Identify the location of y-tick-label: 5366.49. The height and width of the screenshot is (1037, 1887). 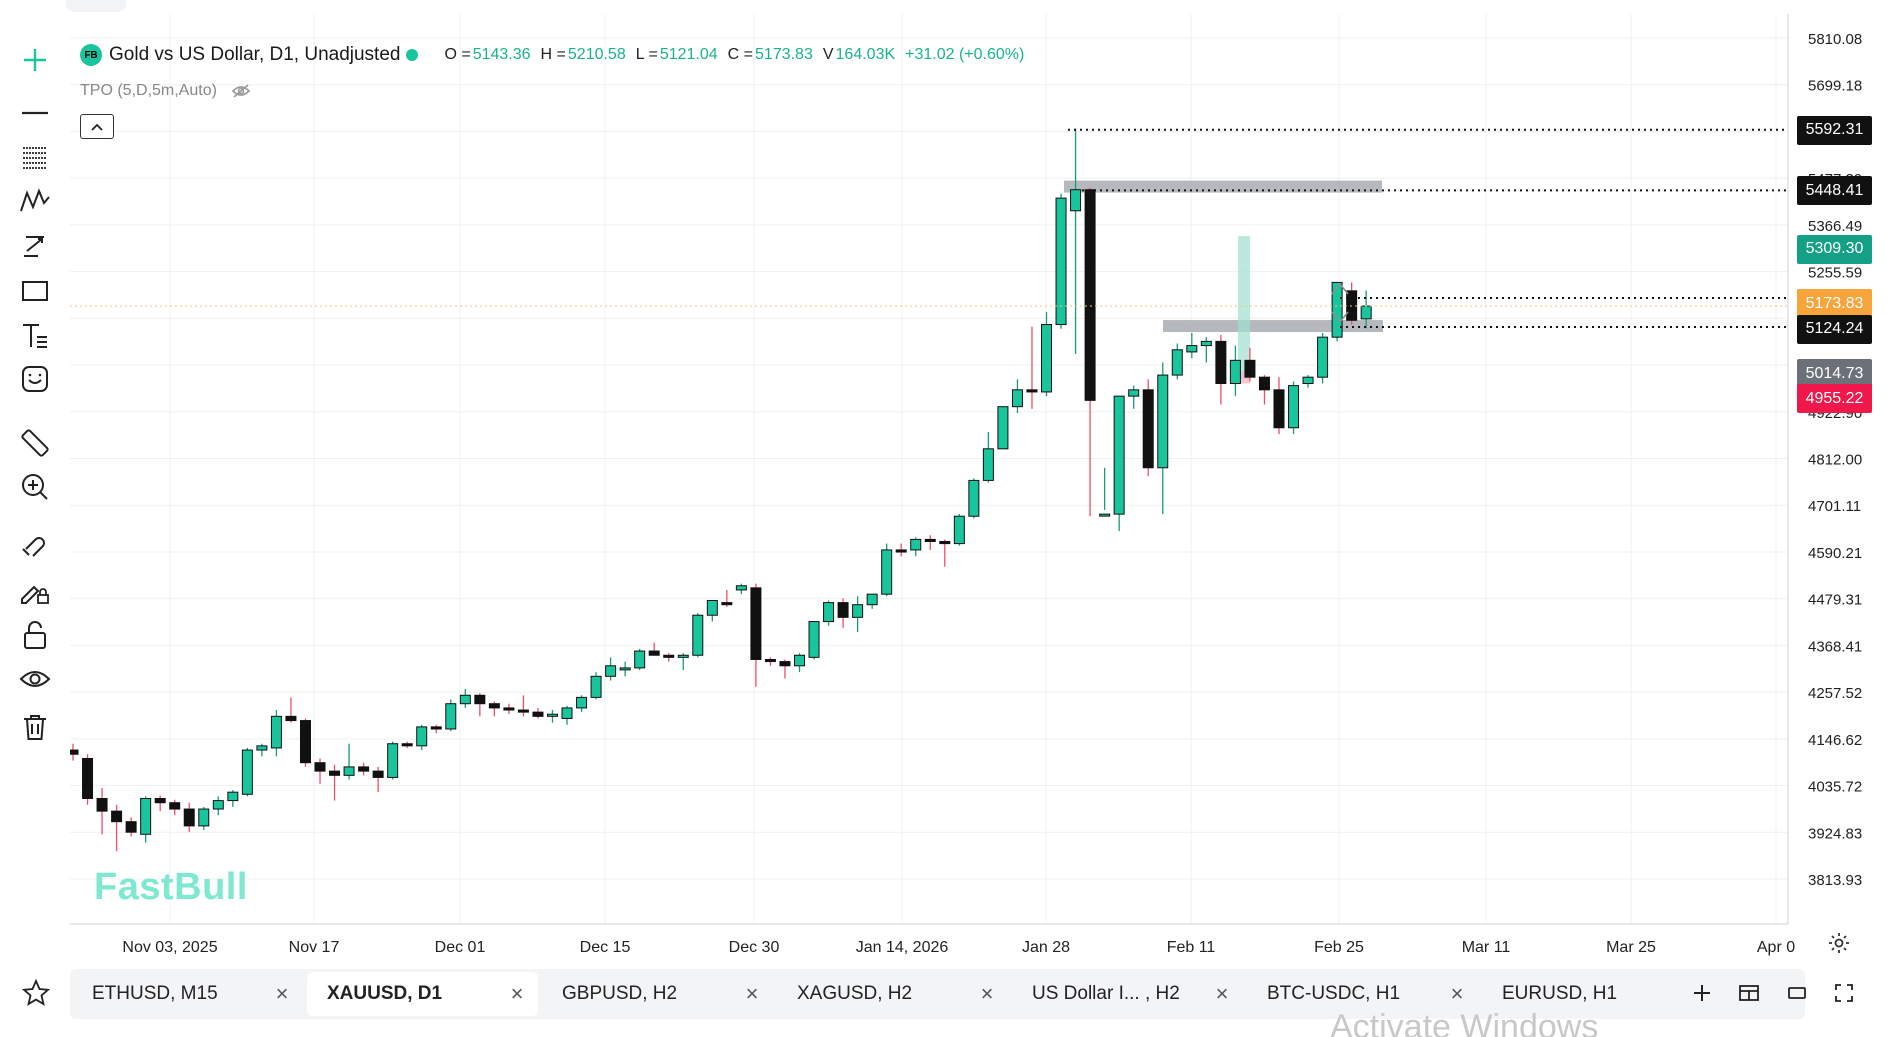
(1835, 226).